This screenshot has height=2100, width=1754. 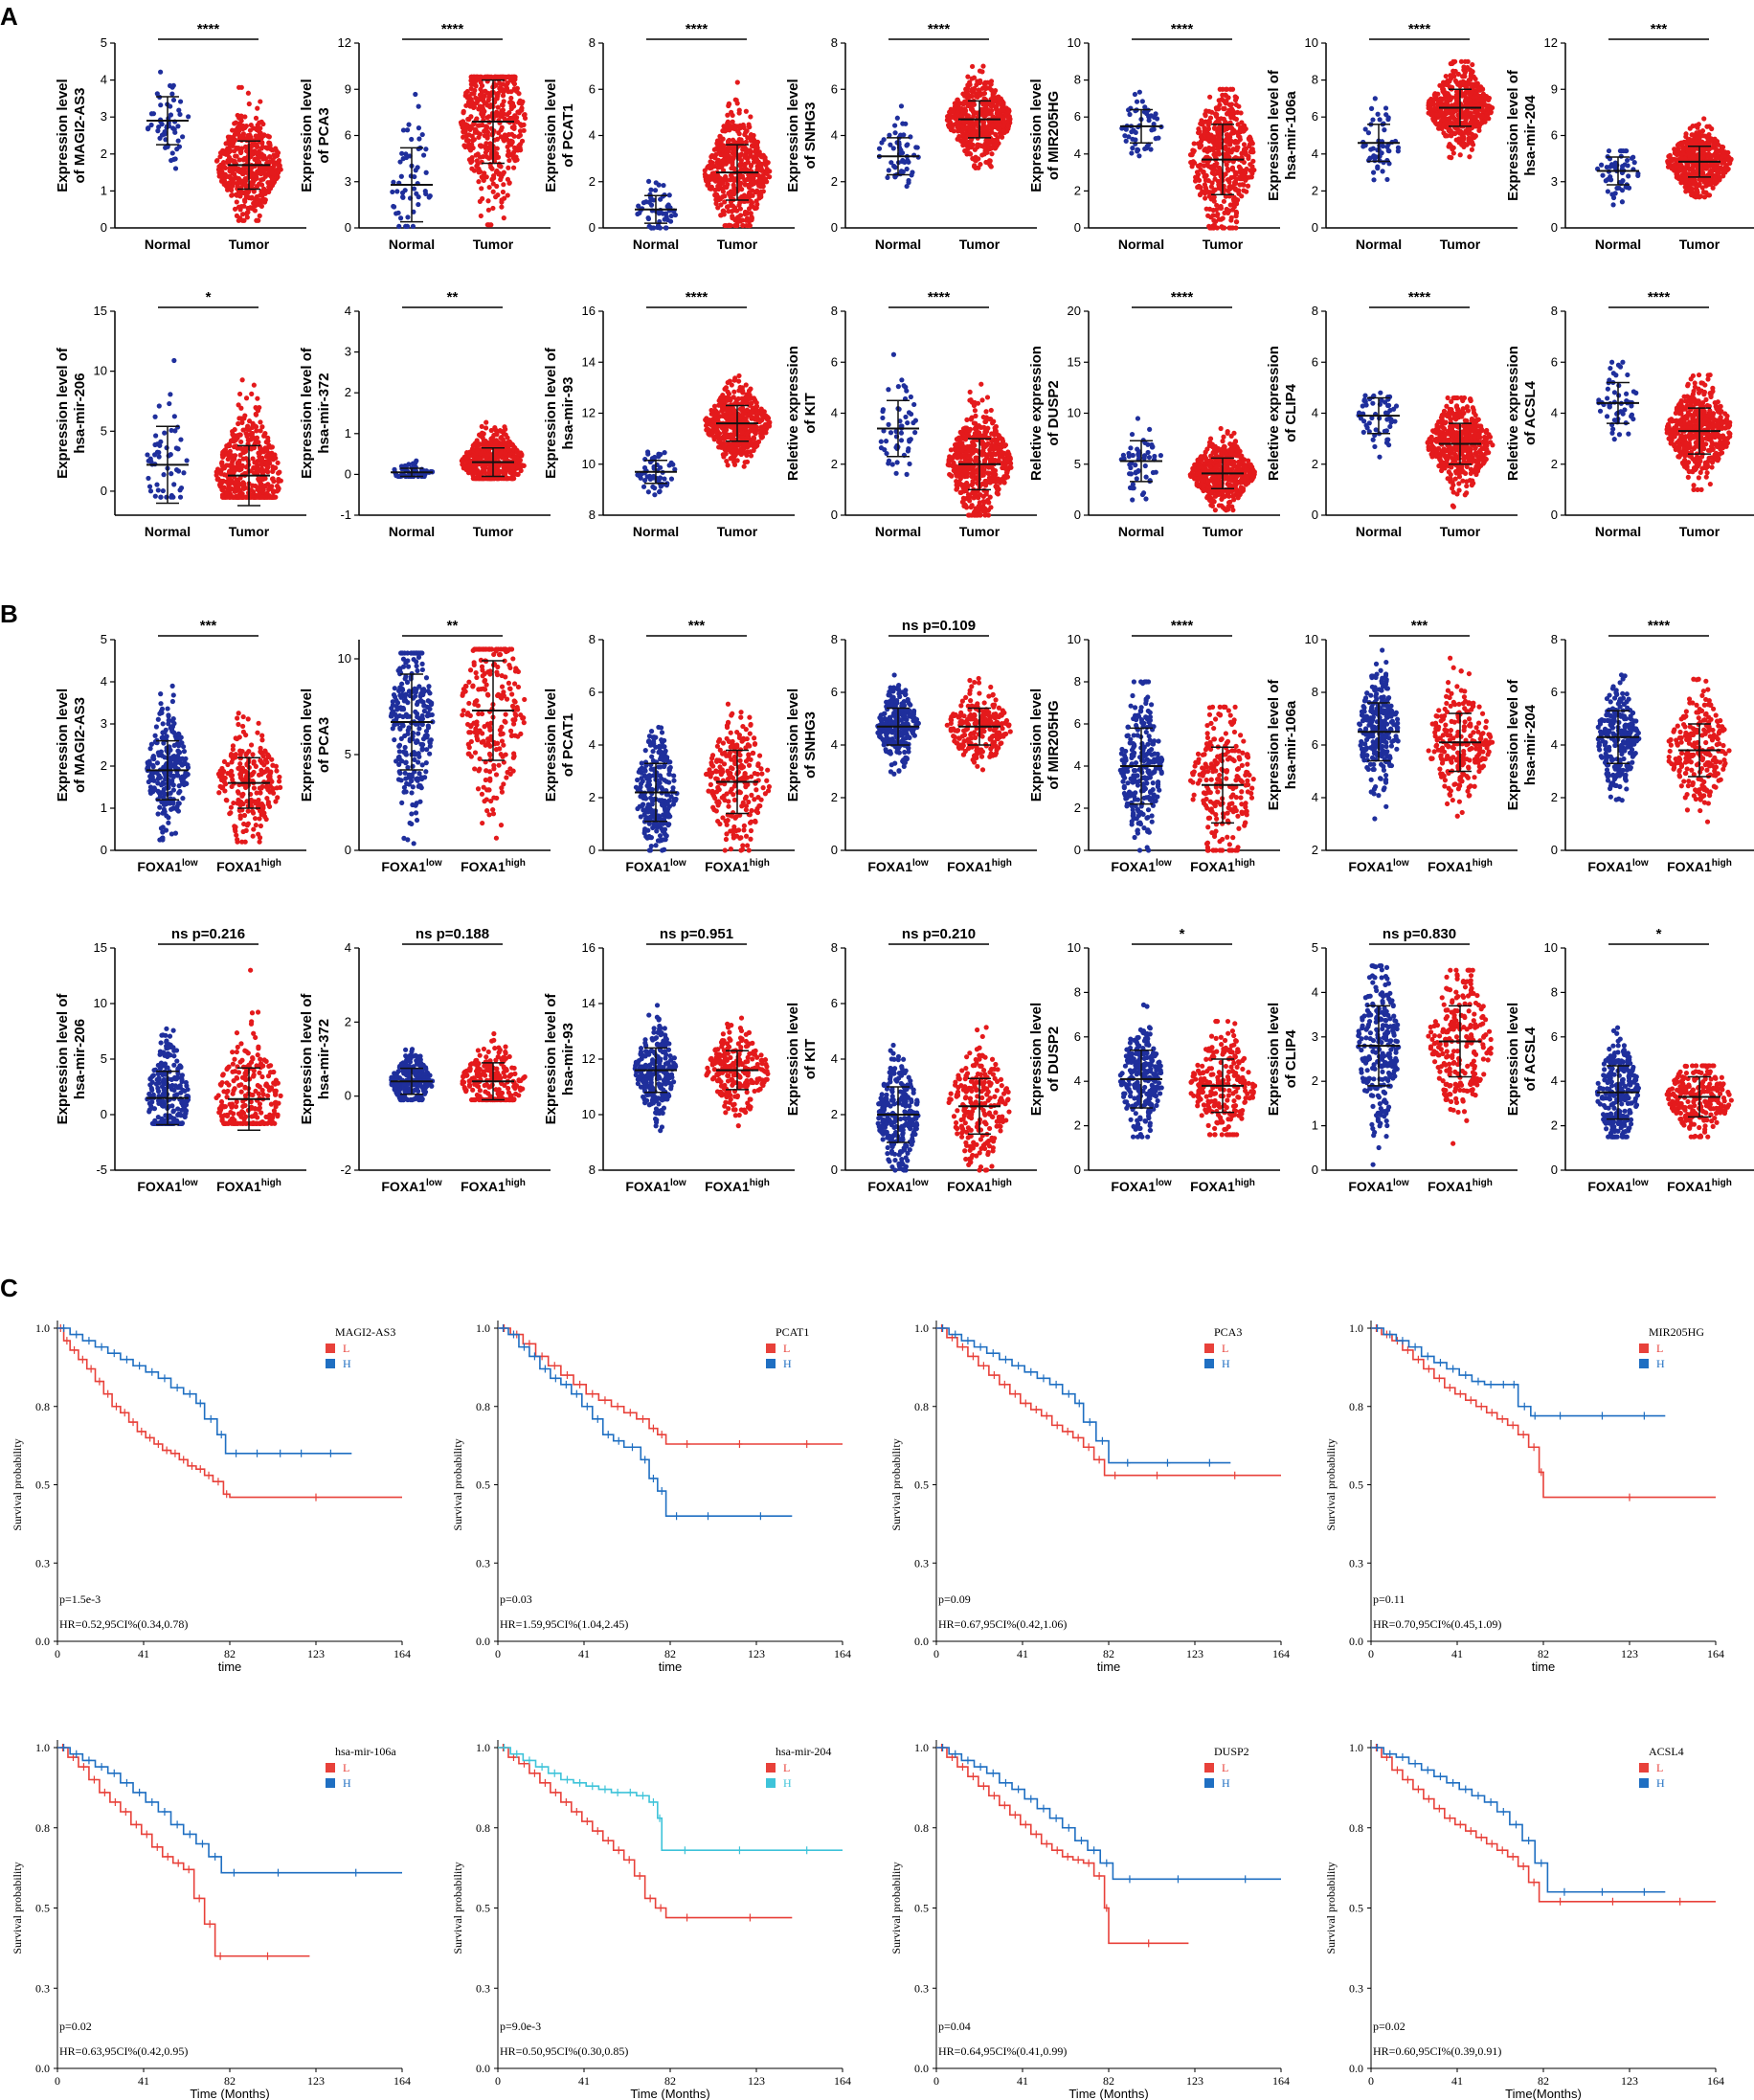 What do you see at coordinates (1274, 135) in the screenshot?
I see `y-axis-label-line: Expression level of` at bounding box center [1274, 135].